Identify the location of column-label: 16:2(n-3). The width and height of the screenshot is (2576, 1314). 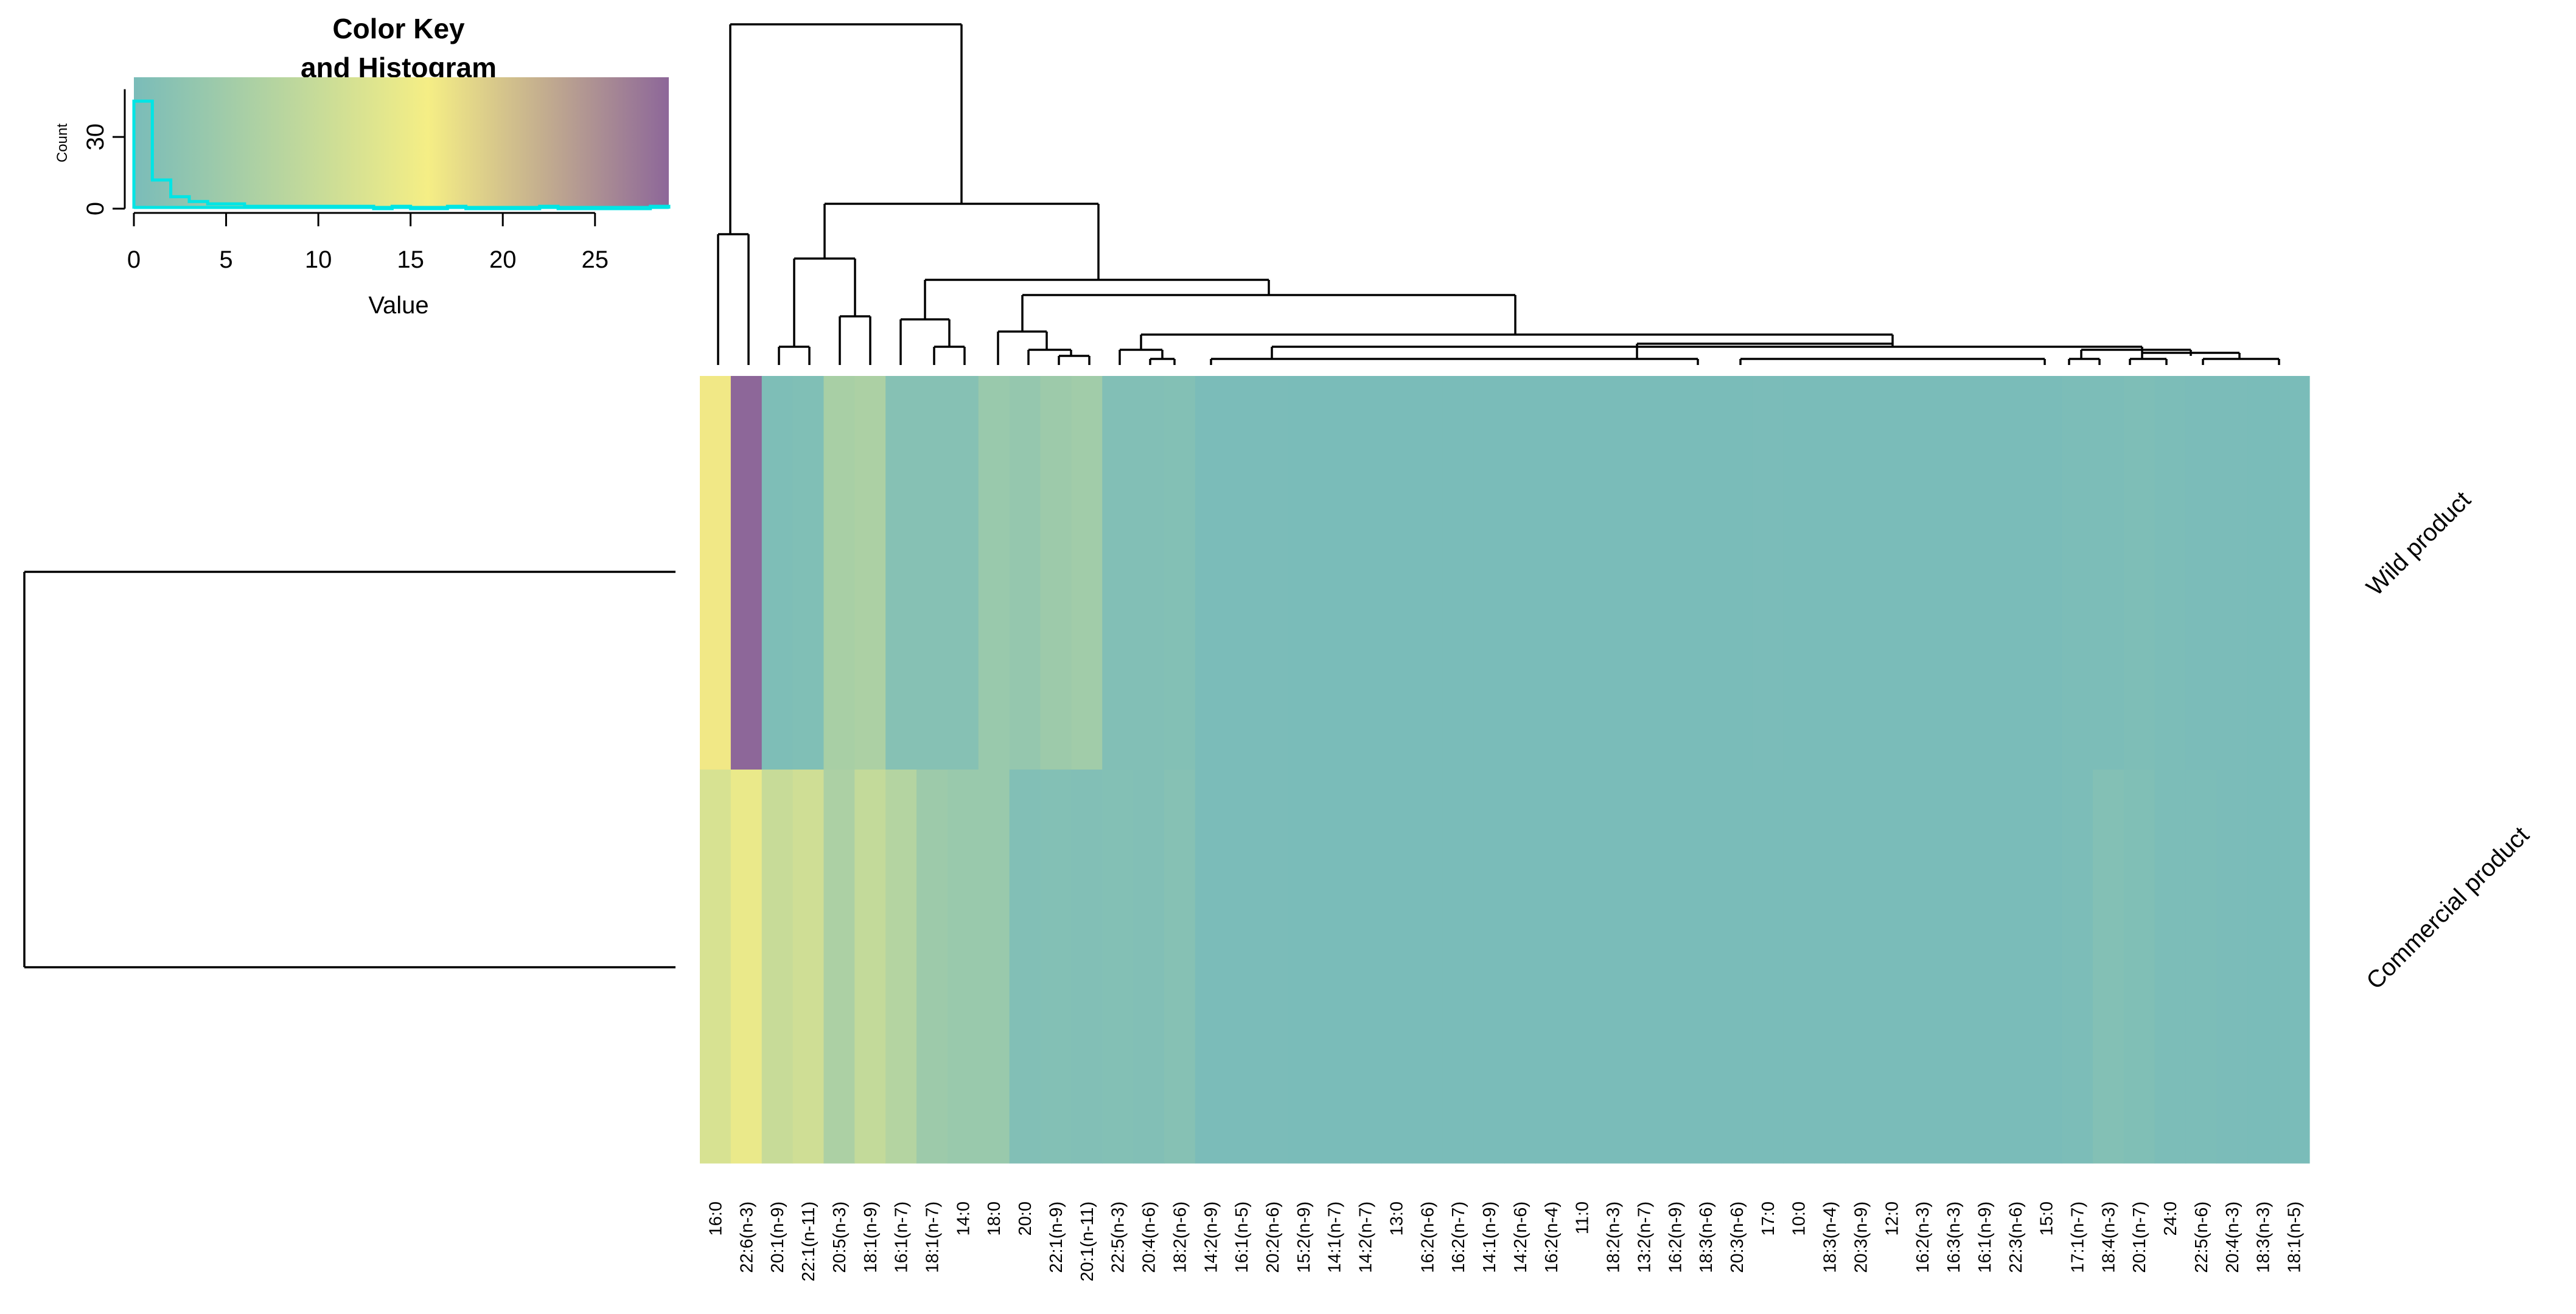
(1923, 1237).